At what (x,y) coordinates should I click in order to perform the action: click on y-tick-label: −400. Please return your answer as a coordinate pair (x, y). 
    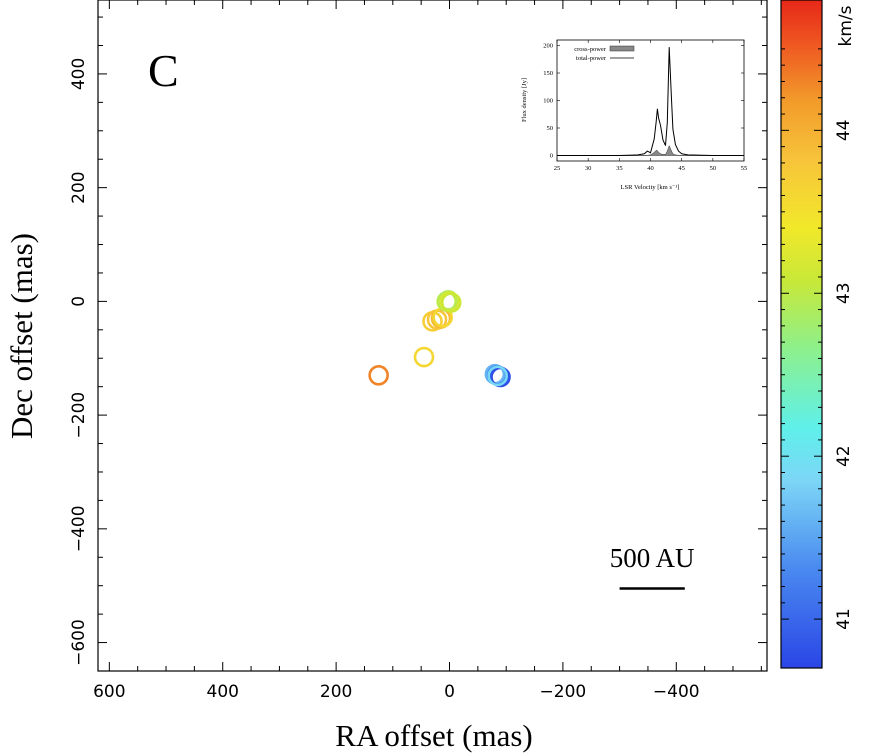
    Looking at the image, I should click on (79, 528).